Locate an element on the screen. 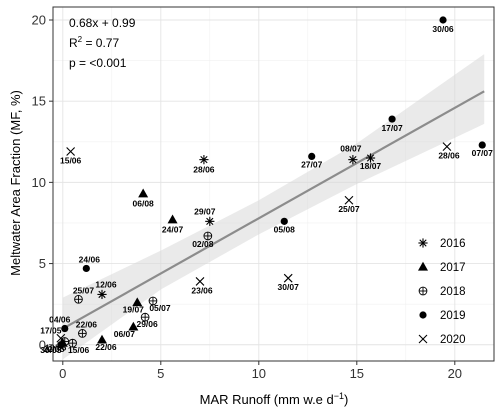  regression-stats: 0.68x + 0.99 R2 = 0.77 p = <0.001 is located at coordinates (102, 43).